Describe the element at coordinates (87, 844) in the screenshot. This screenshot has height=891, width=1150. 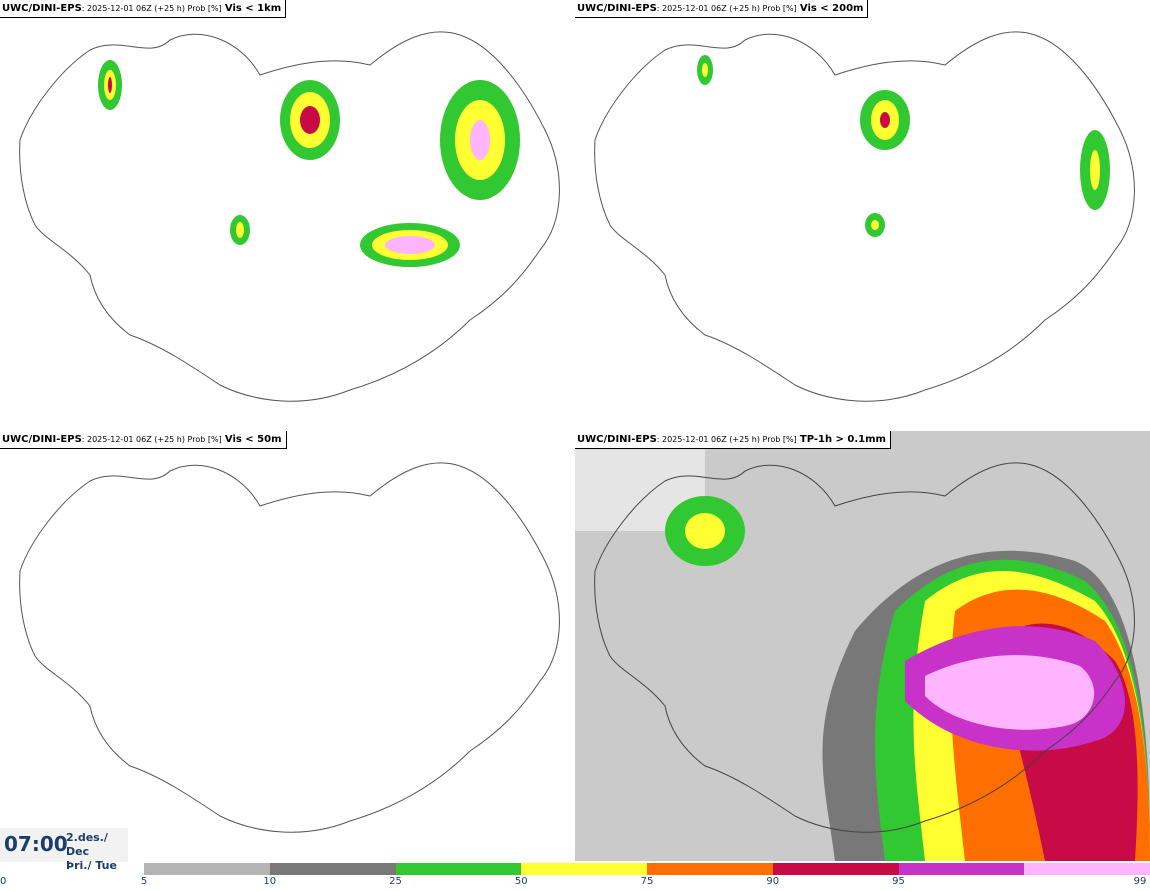
I see `date-line-1: 2.des./ Dec` at that location.